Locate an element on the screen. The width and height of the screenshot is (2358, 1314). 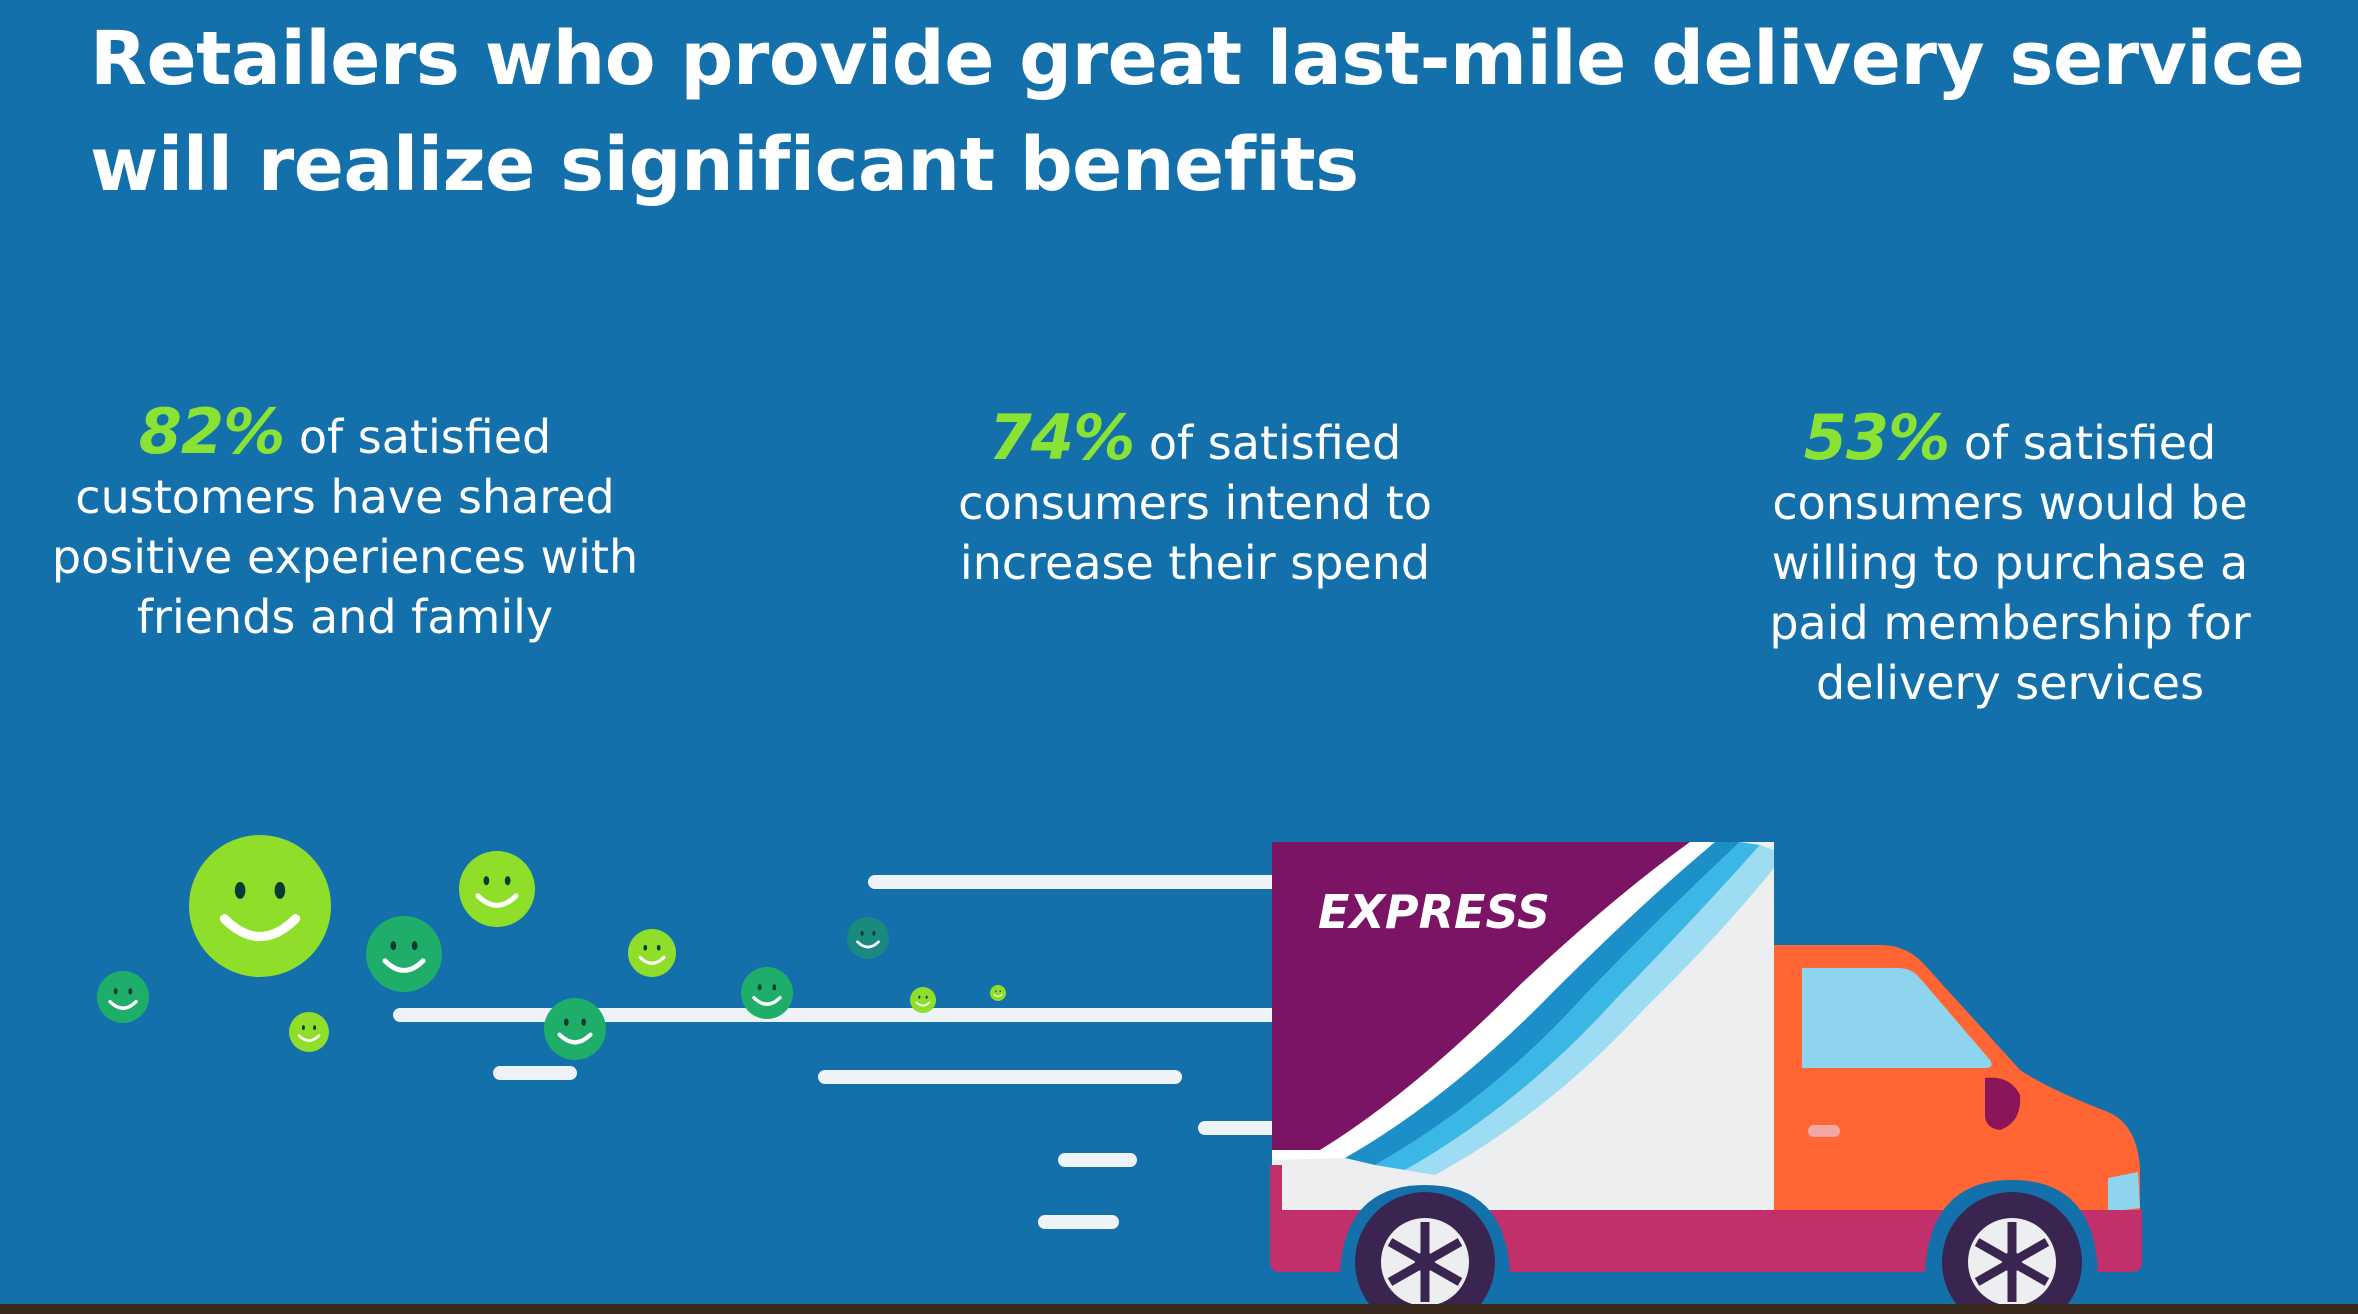
truck-label: EXPRESS is located at coordinates (1434, 912).